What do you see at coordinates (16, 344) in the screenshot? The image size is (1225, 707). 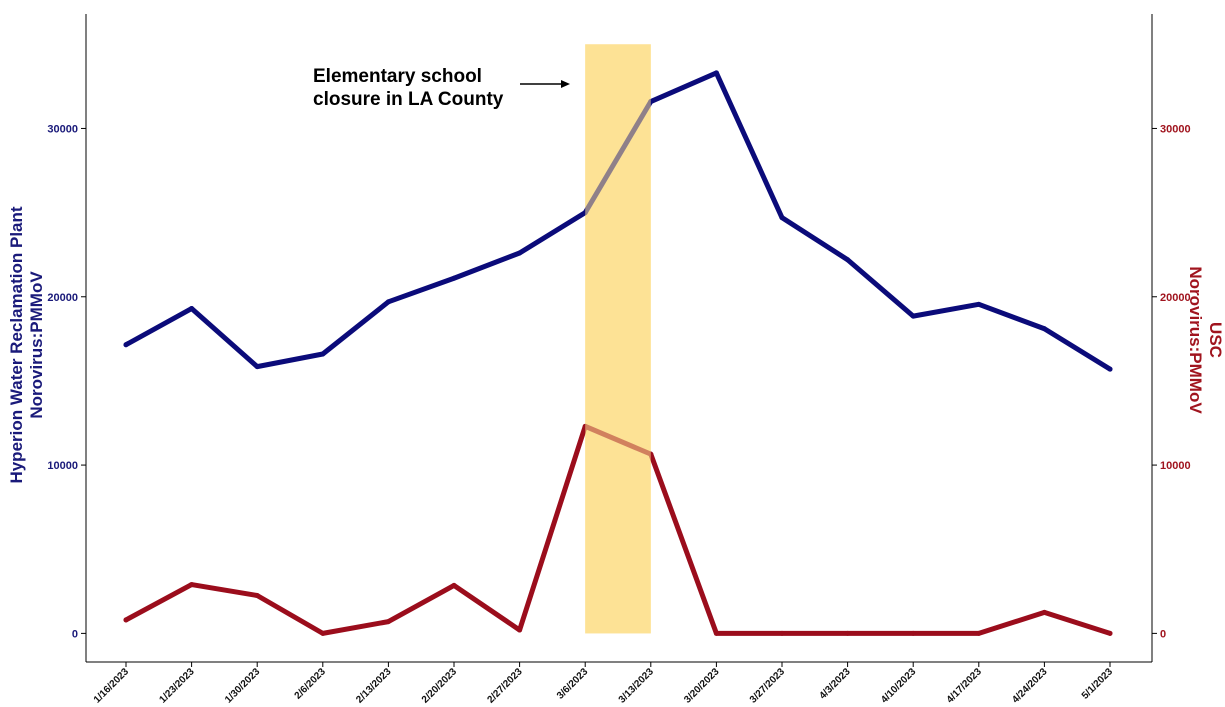 I see `y-axis-label-left-line1: Hyperion Water Reclamation Plant` at bounding box center [16, 344].